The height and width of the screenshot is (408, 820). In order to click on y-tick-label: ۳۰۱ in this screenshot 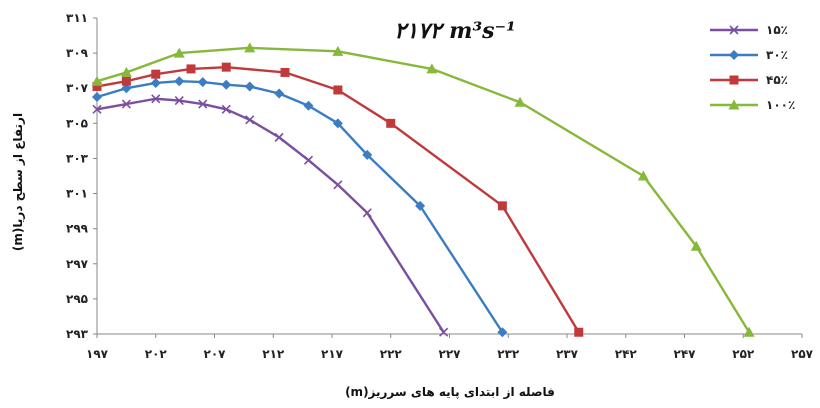, I will do `click(77, 194)`.